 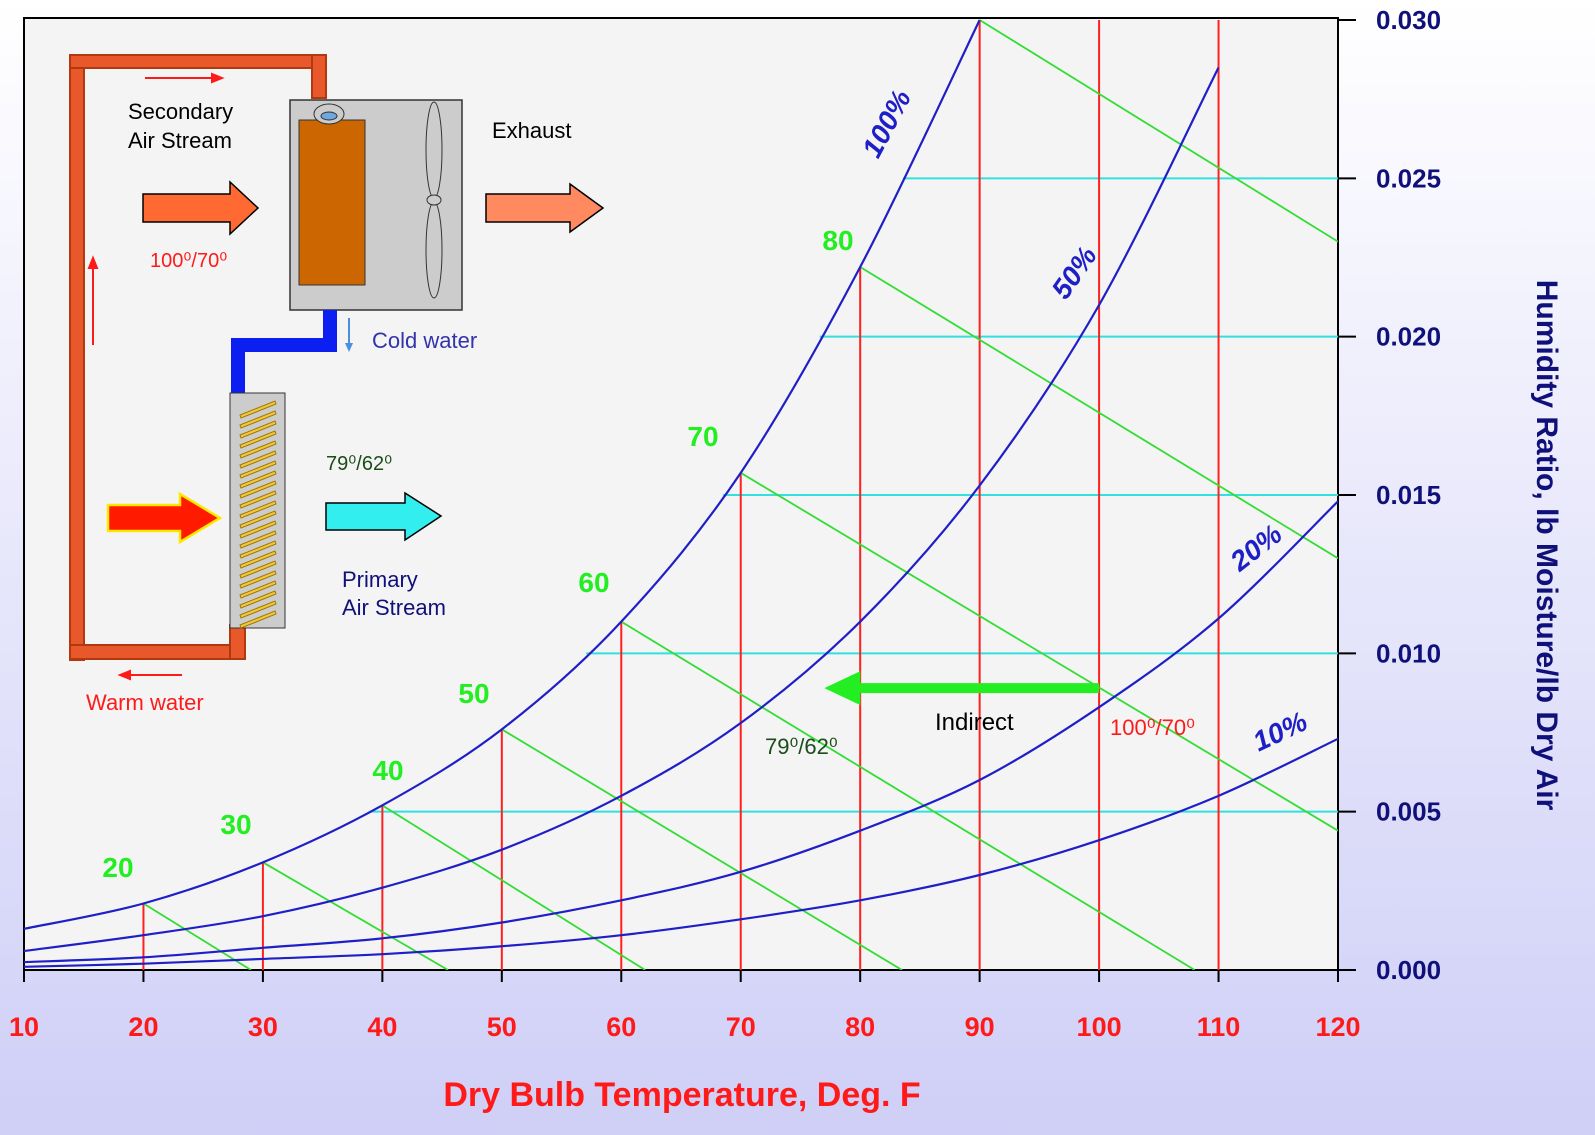 I want to click on y-axis-title: Humidity Ratio, lb Moisture/lb Dry Air, so click(x=1546, y=545).